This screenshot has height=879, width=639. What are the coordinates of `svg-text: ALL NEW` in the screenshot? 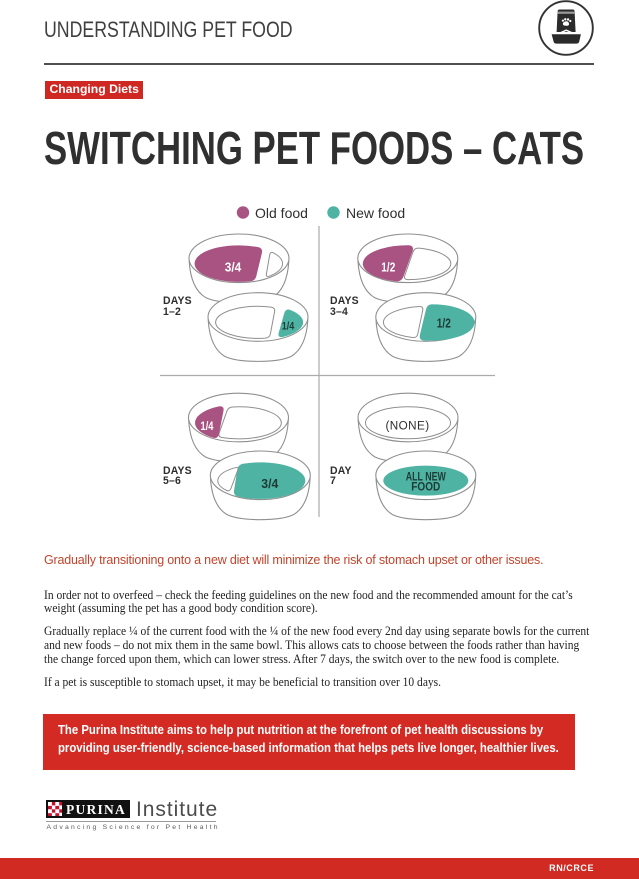 It's located at (426, 476).